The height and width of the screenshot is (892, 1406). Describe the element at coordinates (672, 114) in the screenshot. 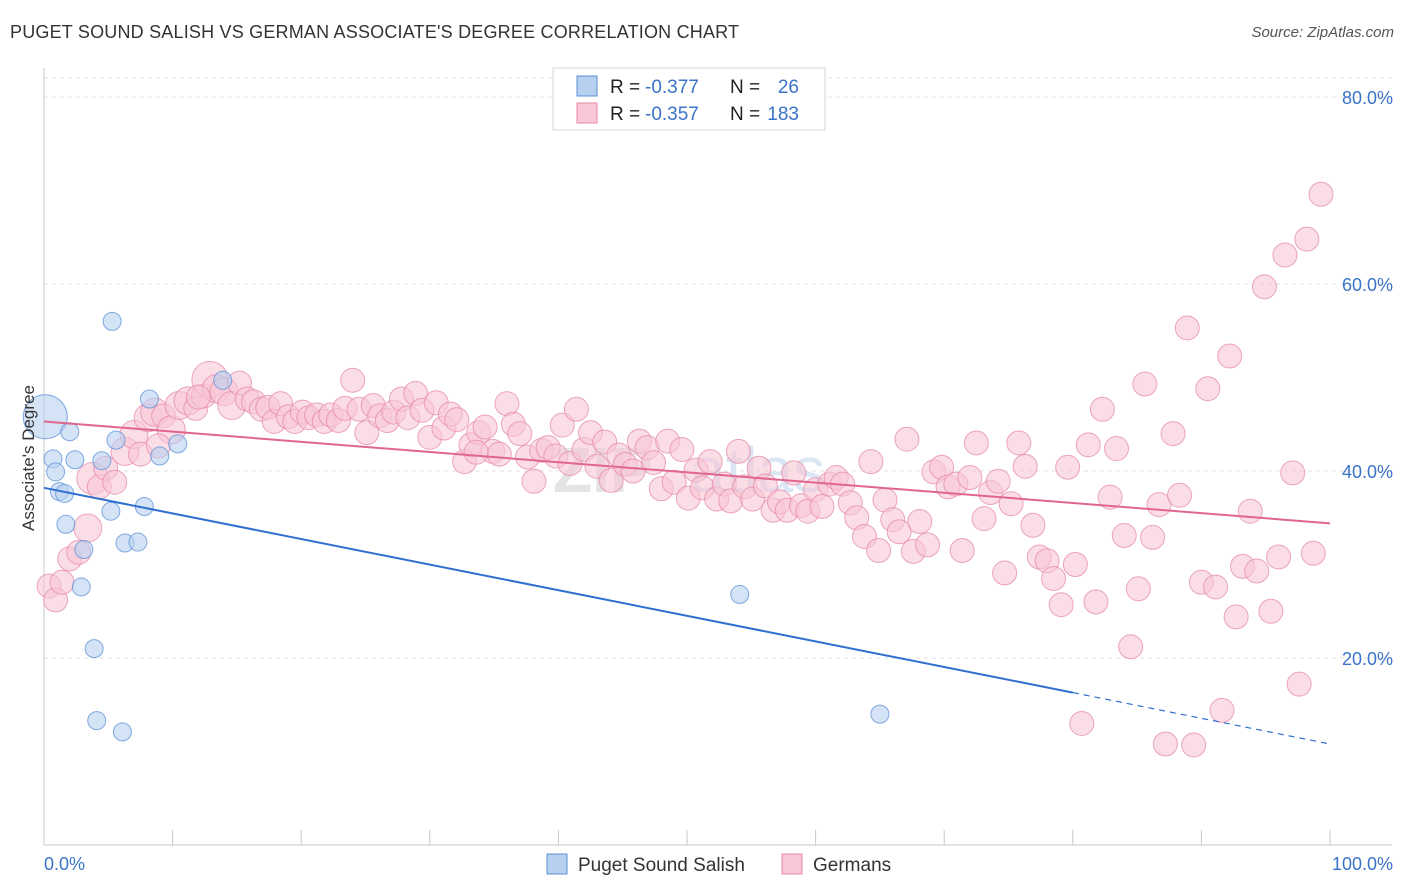

I see `legend-r-value-pink: -0.357` at that location.